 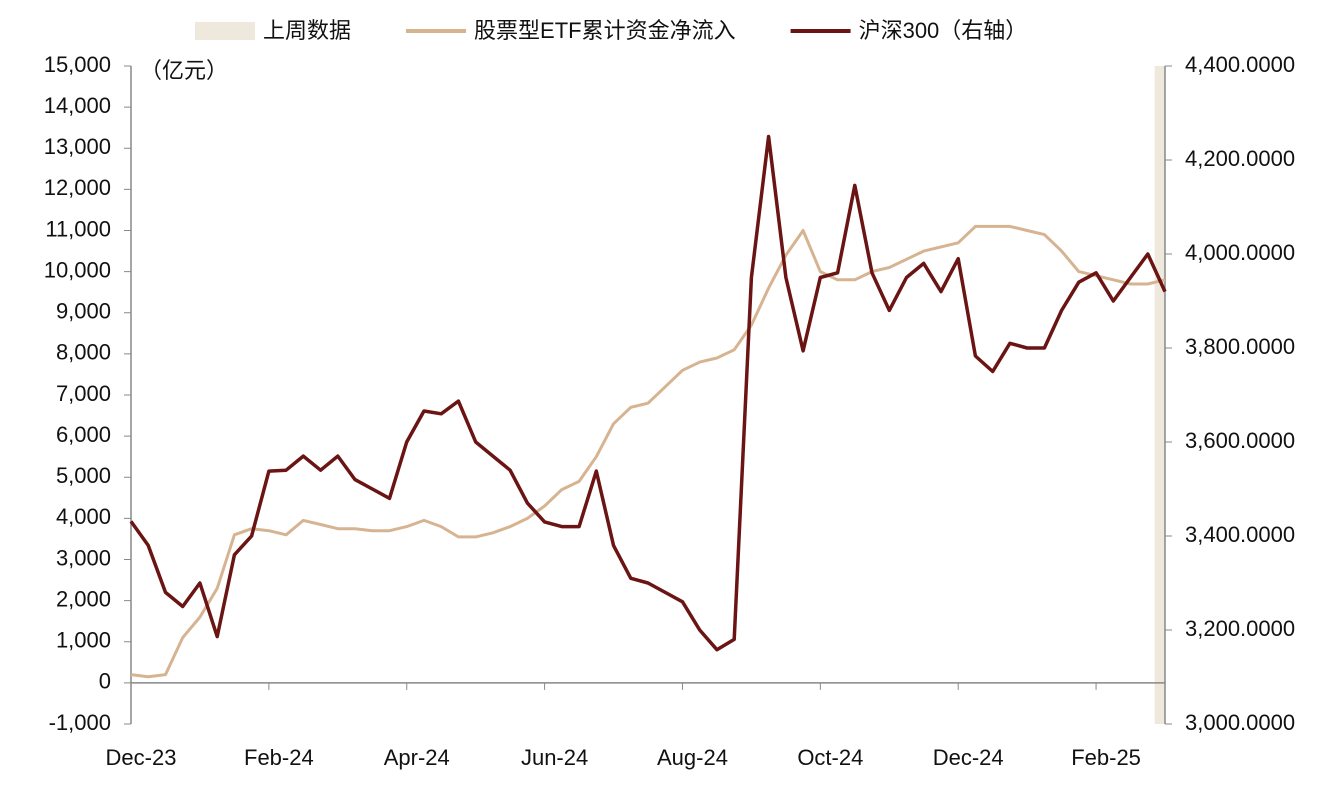 I want to click on x-tick-label: Feb-25, so click(x=1106, y=757).